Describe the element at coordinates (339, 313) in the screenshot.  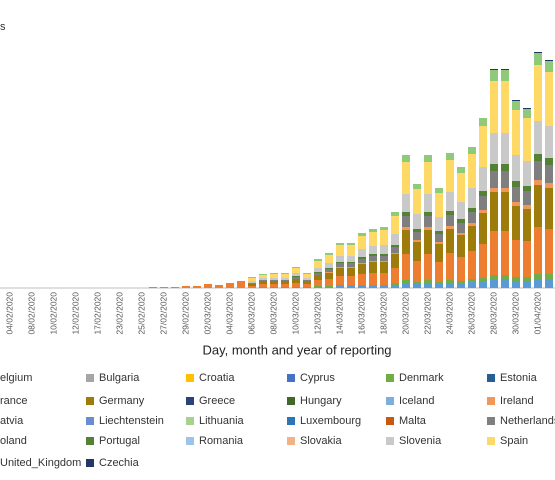
I see `x-tick-label: 14/03/2020` at that location.